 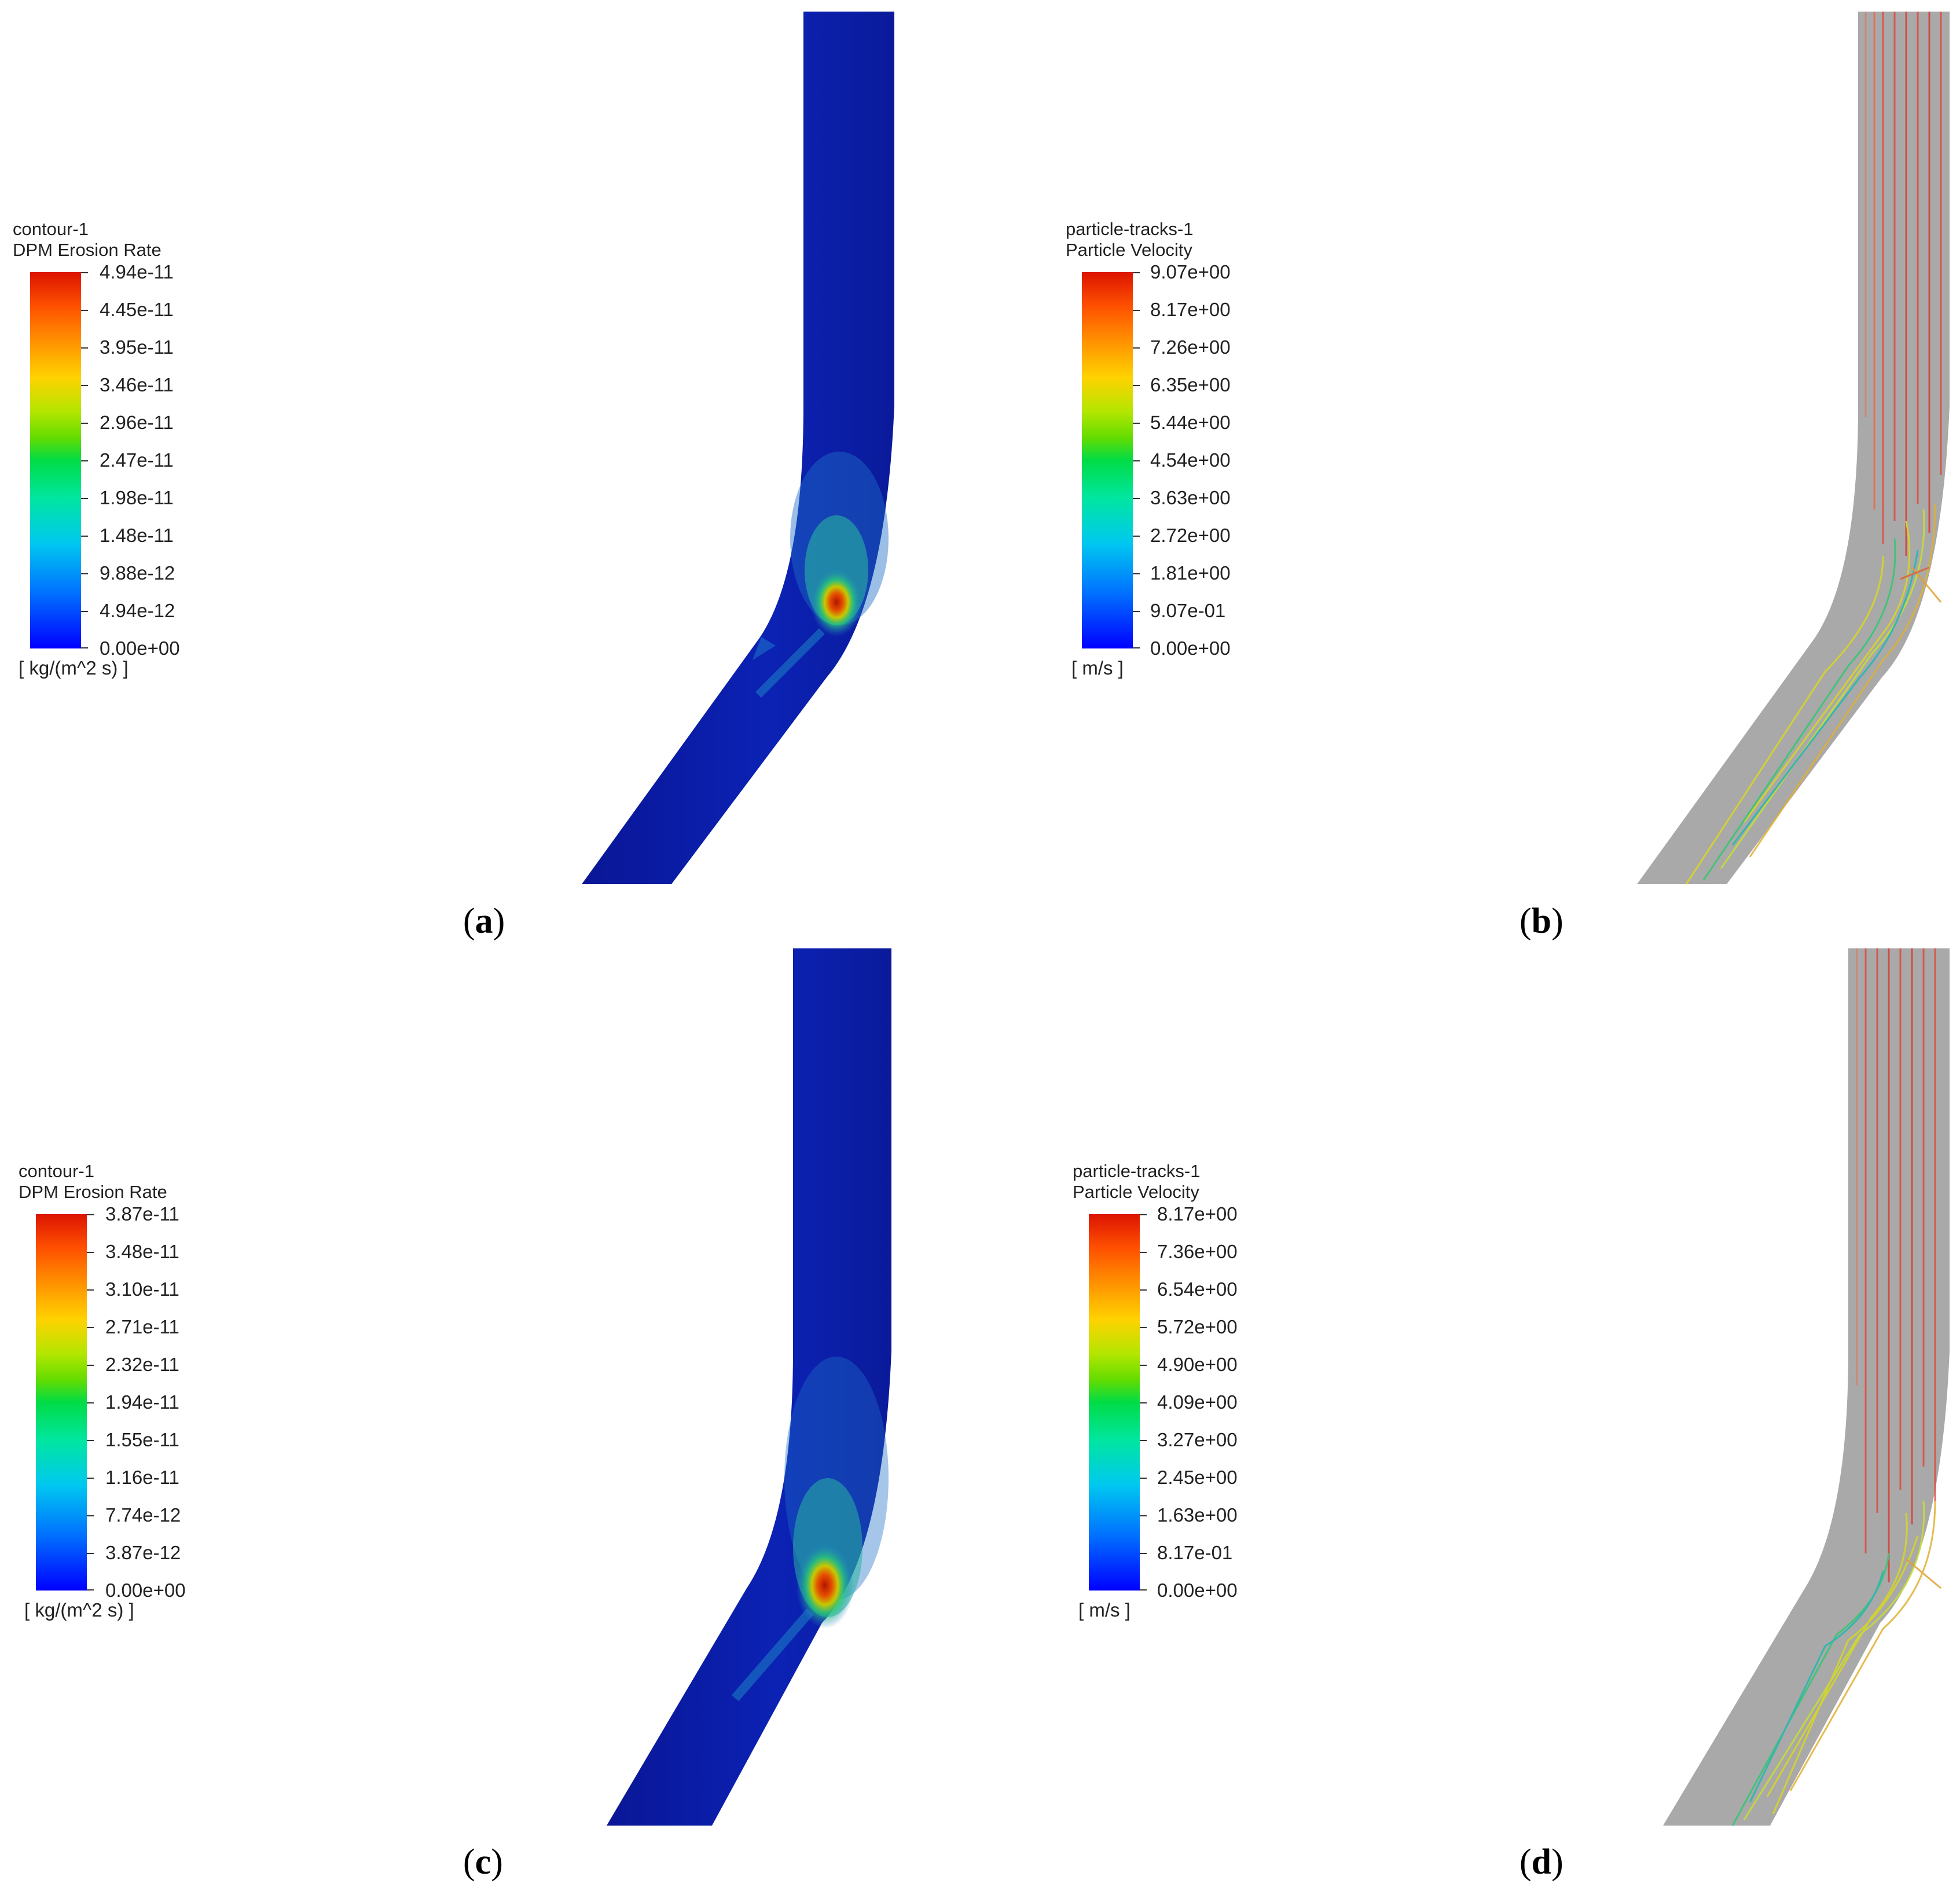 What do you see at coordinates (764, 648) in the screenshot?
I see `erosion-tail` at bounding box center [764, 648].